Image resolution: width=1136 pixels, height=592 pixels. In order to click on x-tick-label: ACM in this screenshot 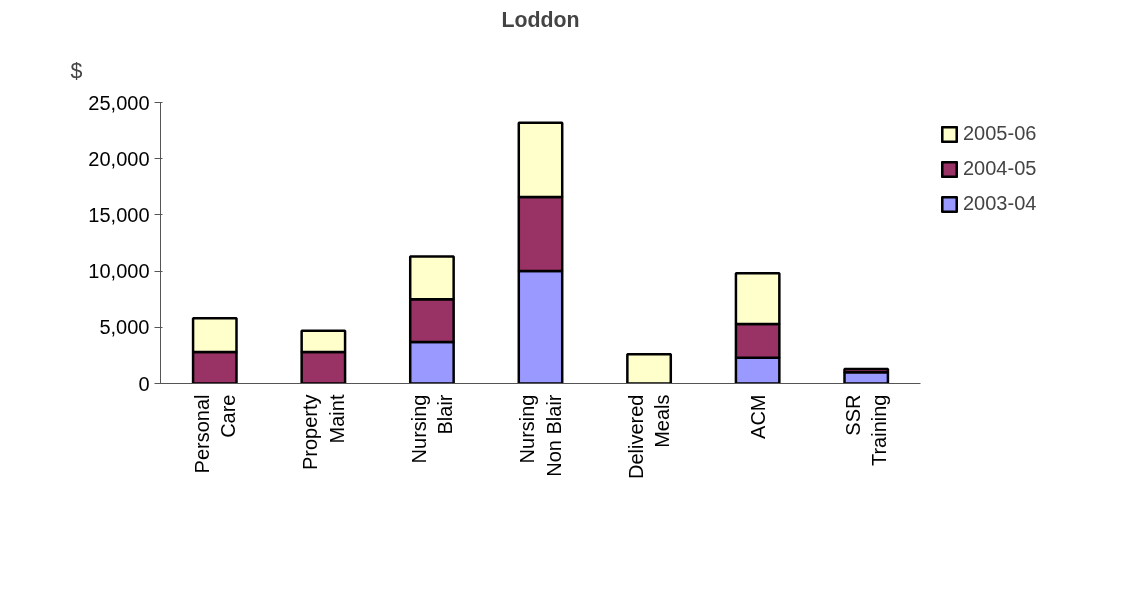, I will do `click(757, 416)`.